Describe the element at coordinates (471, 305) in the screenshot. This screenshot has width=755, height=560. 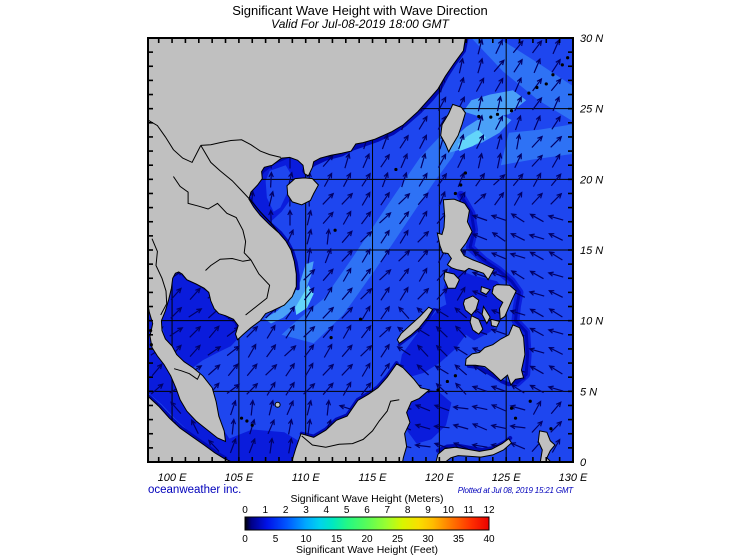
I see `landmass-panay` at that location.